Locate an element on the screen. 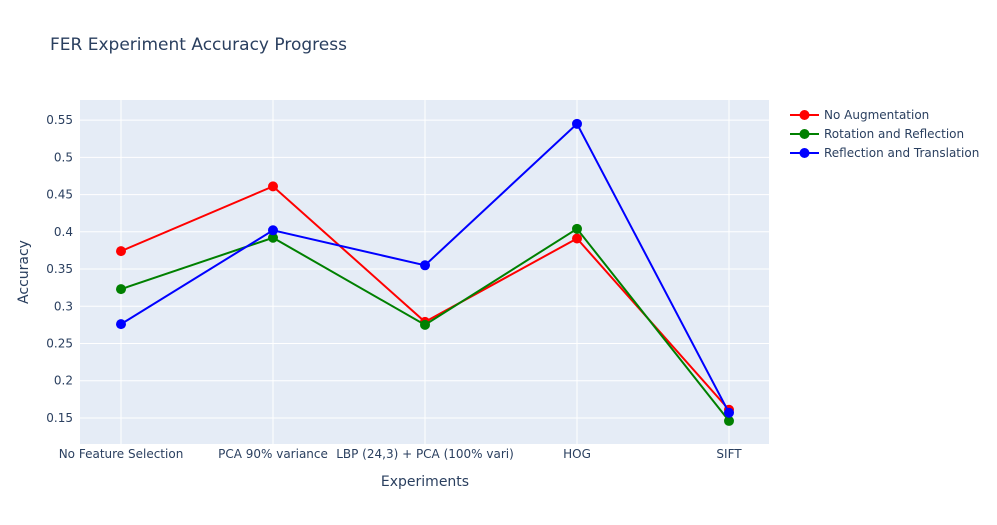 The width and height of the screenshot is (997, 525). y-tick-label: 0.5 is located at coordinates (63, 157).